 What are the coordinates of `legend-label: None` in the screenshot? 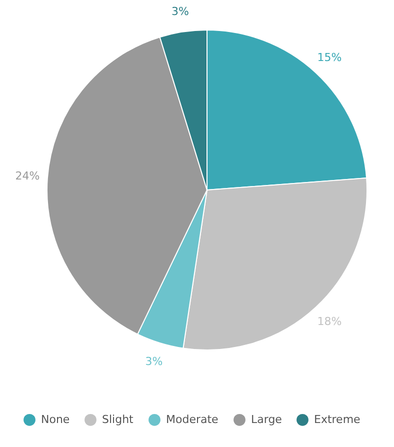 It's located at (55, 419).